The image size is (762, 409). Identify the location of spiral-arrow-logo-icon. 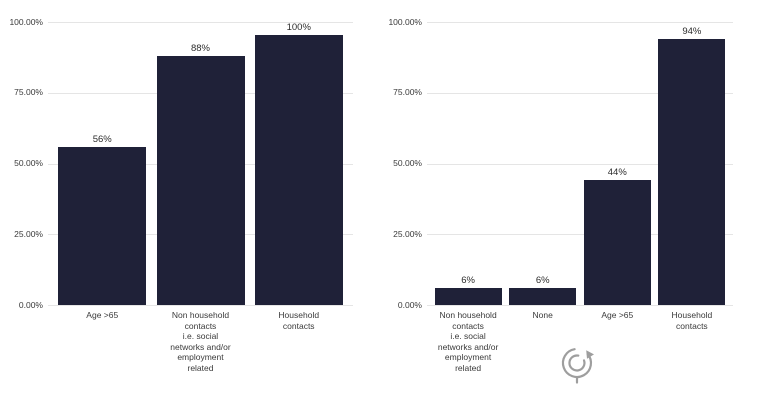
(578, 365).